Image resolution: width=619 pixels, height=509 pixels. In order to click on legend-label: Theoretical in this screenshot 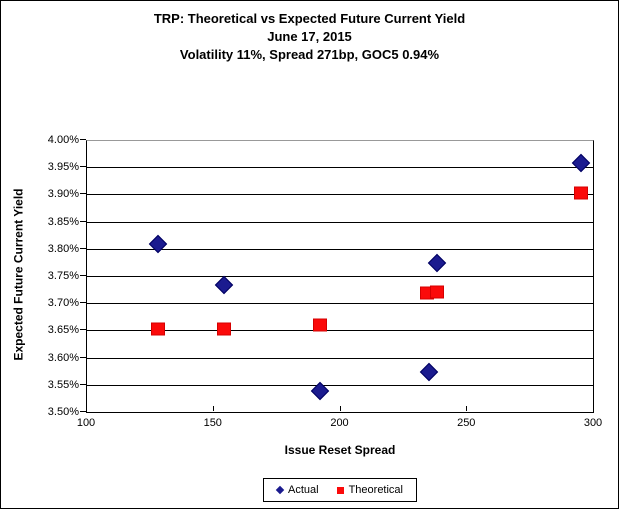, I will do `click(375, 490)`.